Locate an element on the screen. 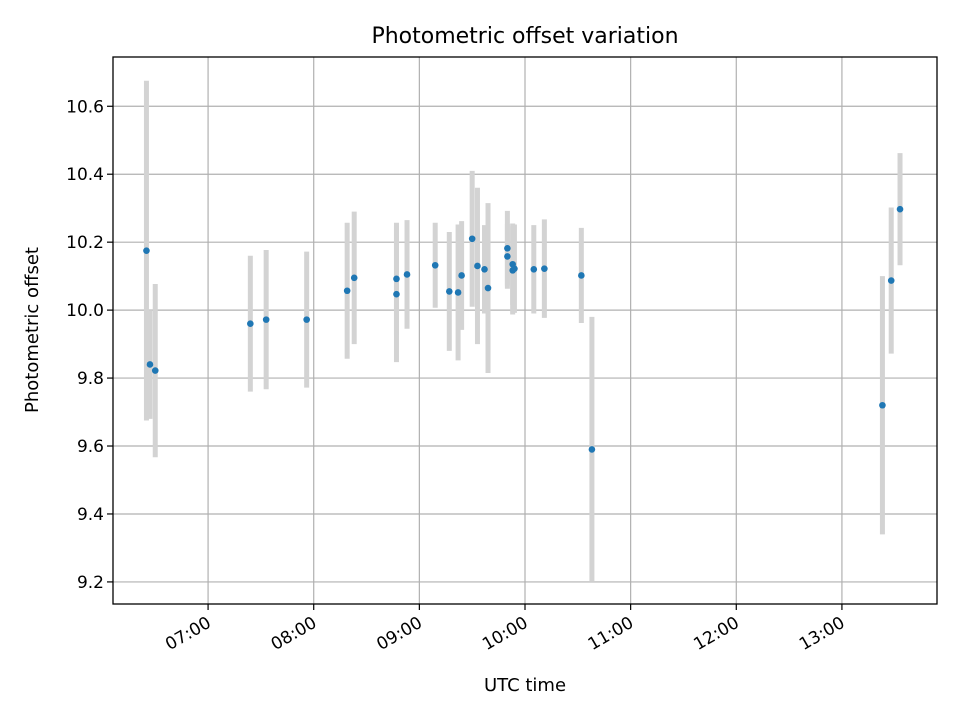 Image resolution: width=960 pixels, height=720 pixels. y-tick-label: 9.2 is located at coordinates (90, 583).